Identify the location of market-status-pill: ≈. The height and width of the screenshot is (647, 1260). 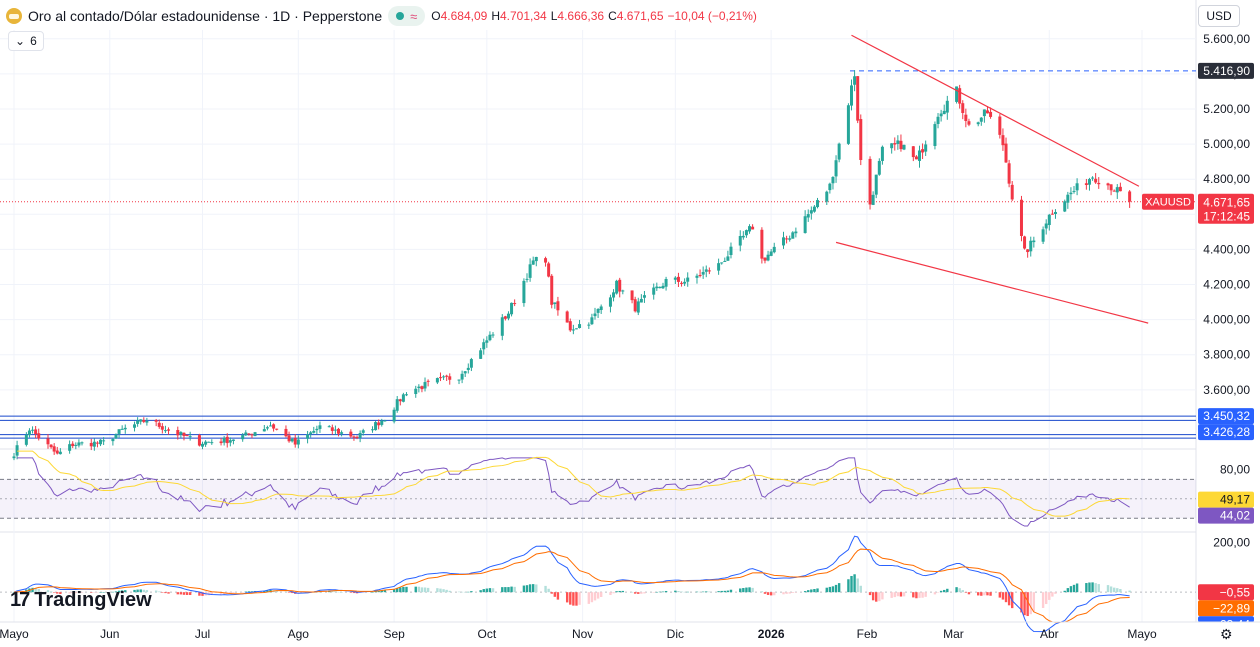
(407, 16).